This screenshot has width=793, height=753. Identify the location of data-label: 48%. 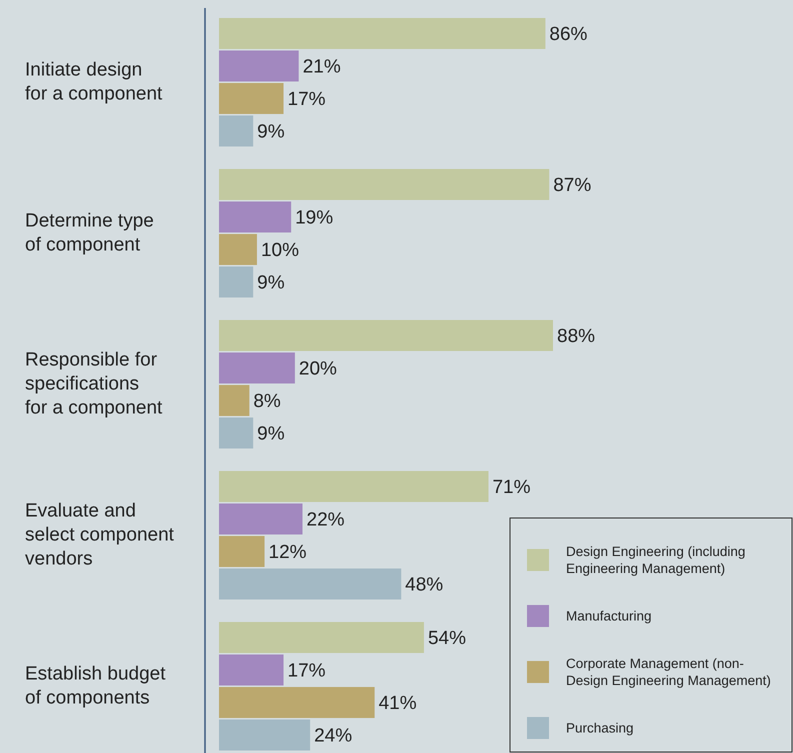
(424, 585).